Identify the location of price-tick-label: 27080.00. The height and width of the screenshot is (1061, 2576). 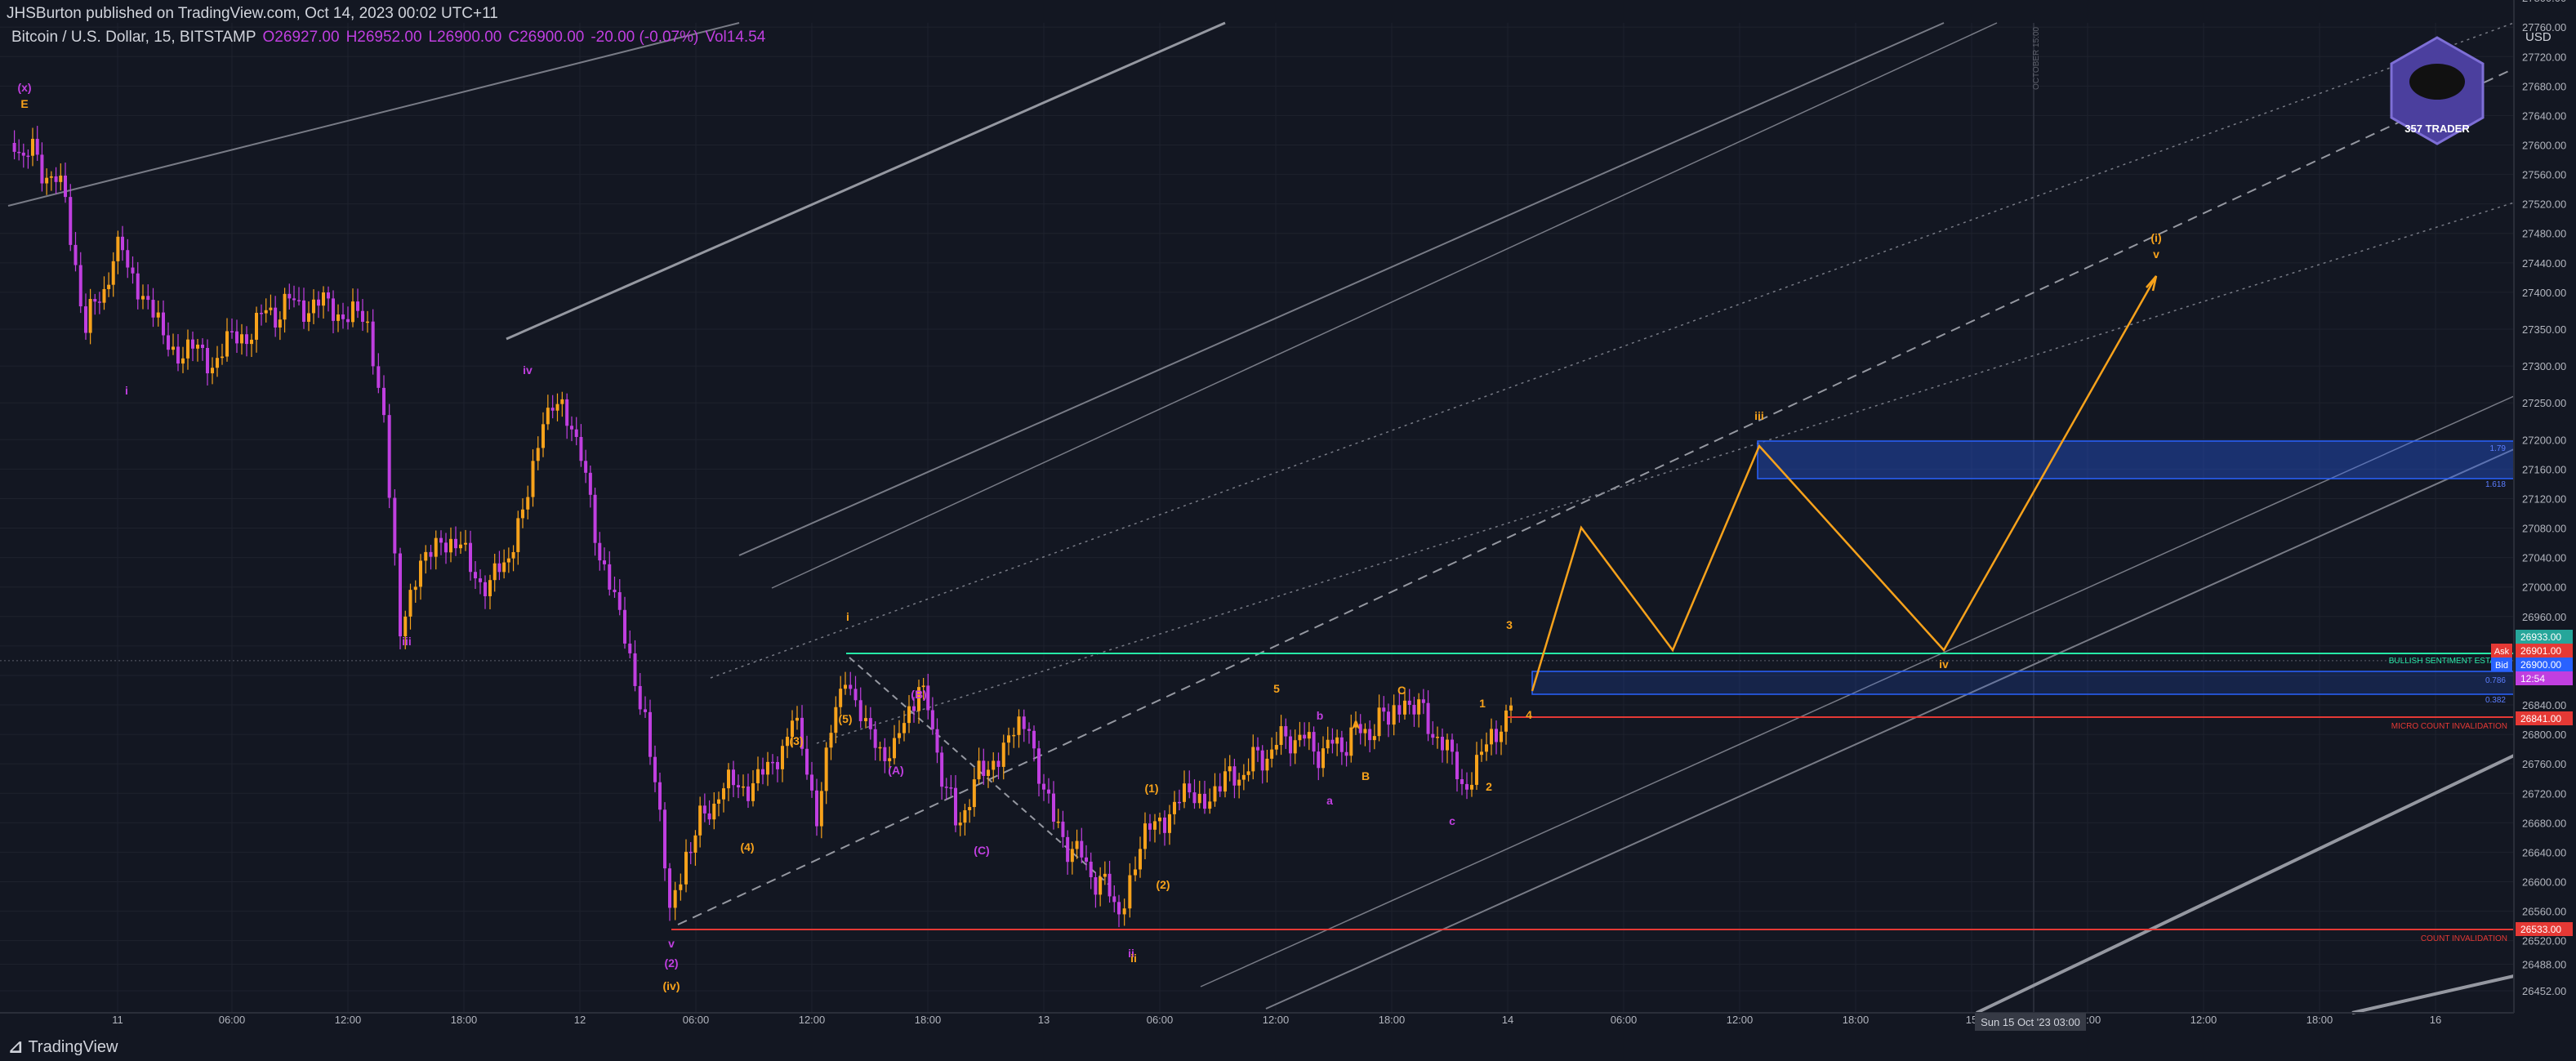
(2544, 529).